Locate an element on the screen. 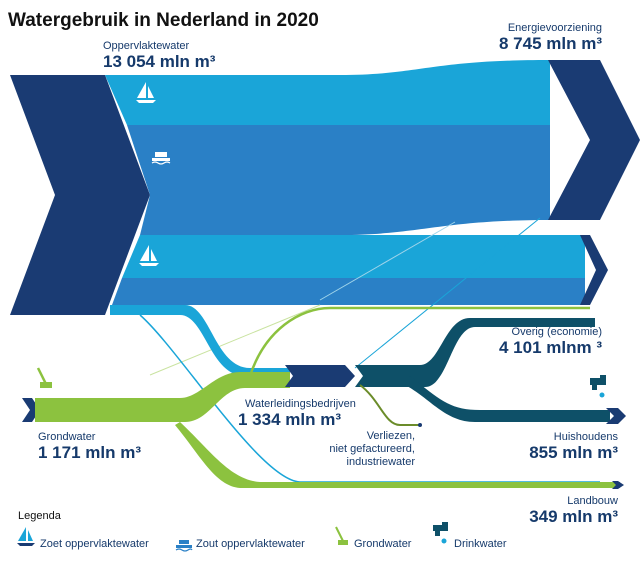 The width and height of the screenshot is (640, 570). water-tap-icon is located at coordinates (598, 386).